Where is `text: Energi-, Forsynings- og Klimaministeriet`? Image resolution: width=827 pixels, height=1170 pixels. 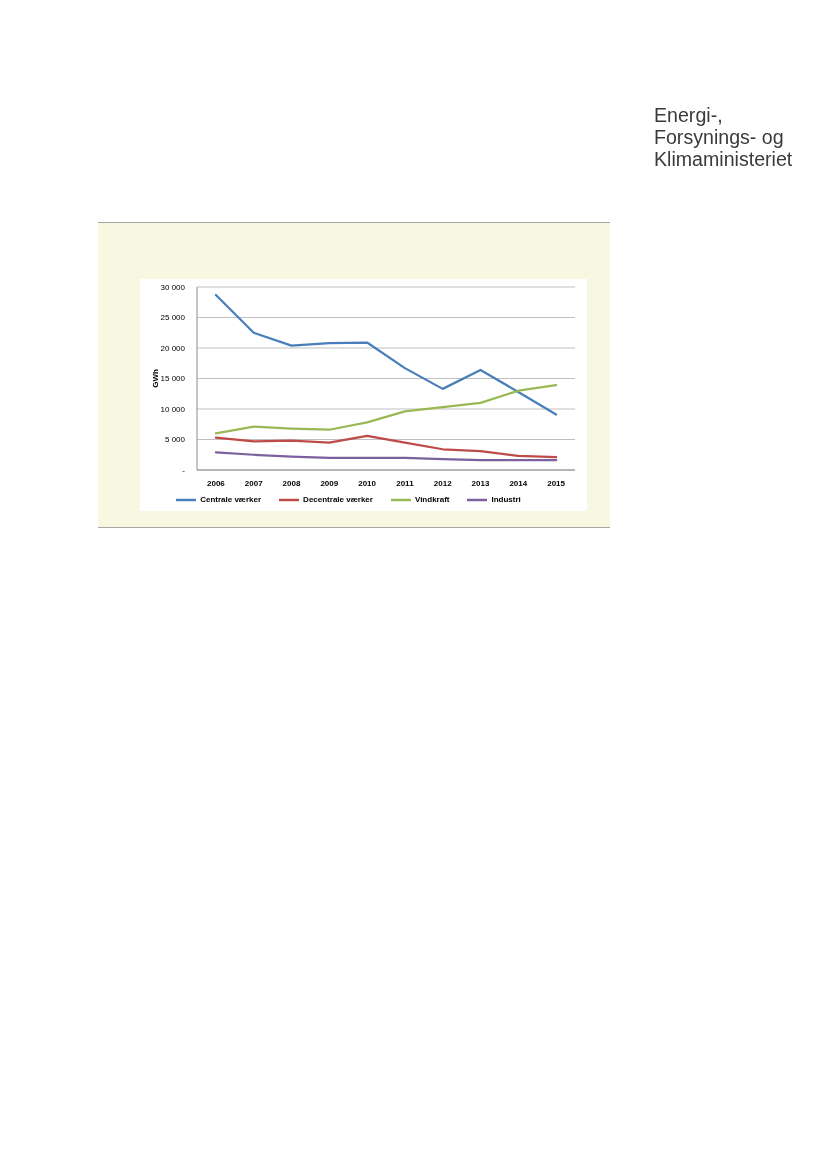
text: Energi-, Forsynings- og Klimaministeriet is located at coordinates (723, 137).